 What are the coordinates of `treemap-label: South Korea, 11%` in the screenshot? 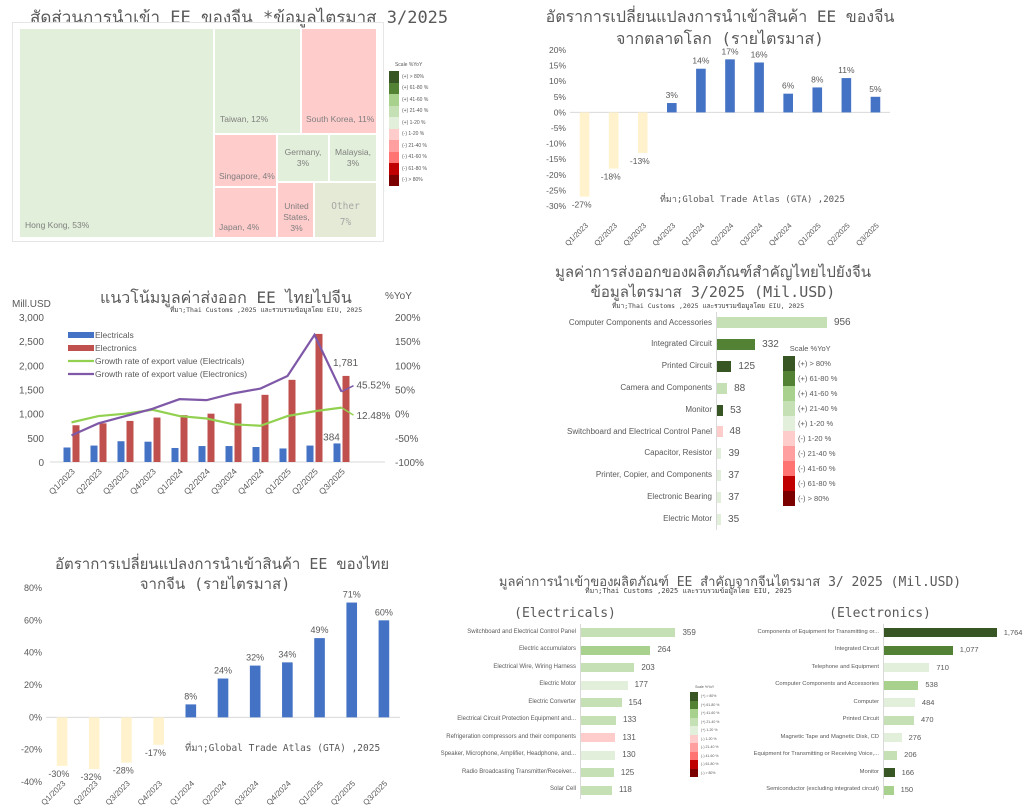 It's located at (340, 119).